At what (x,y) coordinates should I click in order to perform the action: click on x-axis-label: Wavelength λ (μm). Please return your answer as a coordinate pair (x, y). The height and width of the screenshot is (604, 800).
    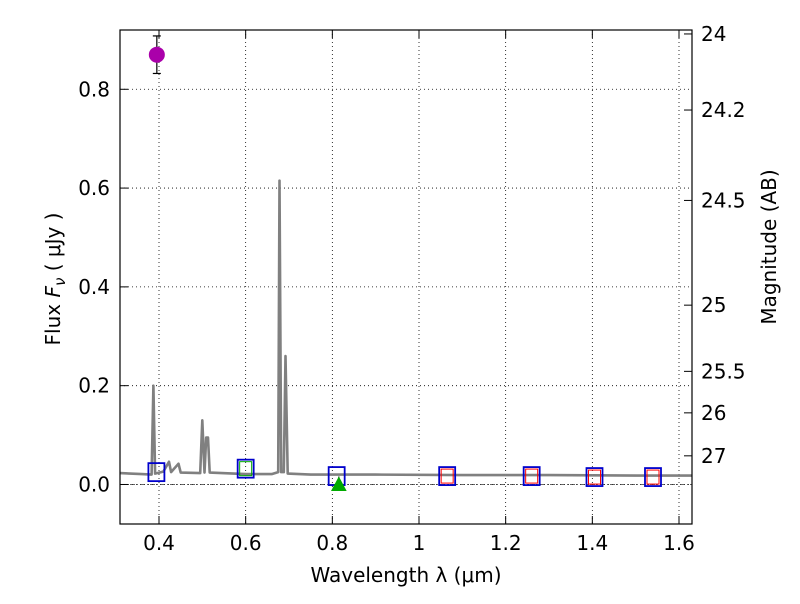
    Looking at the image, I should click on (405, 575).